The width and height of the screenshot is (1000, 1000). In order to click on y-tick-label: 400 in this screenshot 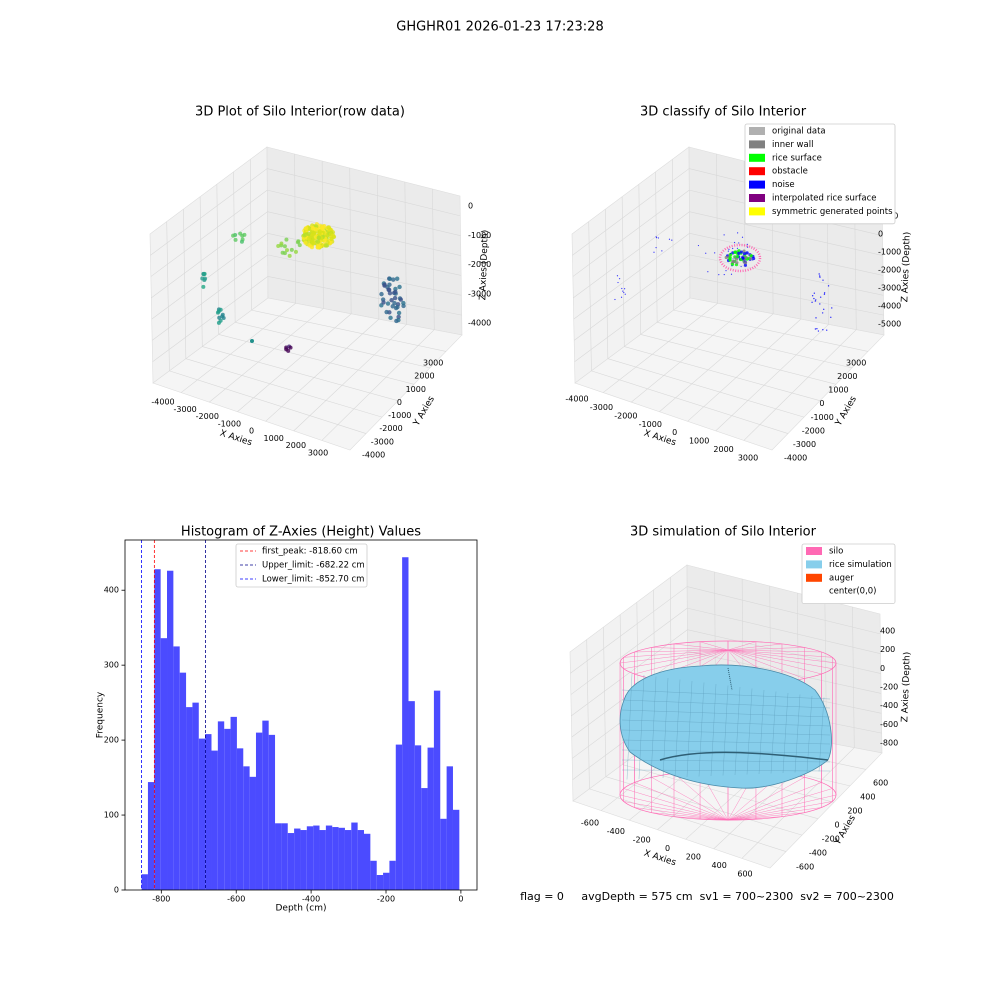, I will do `click(111, 590)`.